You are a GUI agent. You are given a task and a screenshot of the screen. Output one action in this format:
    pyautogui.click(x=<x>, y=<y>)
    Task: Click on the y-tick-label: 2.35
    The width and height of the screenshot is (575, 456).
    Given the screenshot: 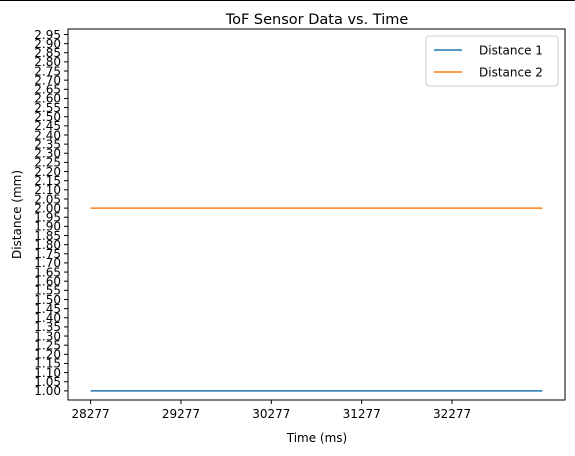 What is the action you would take?
    pyautogui.click(x=47, y=144)
    